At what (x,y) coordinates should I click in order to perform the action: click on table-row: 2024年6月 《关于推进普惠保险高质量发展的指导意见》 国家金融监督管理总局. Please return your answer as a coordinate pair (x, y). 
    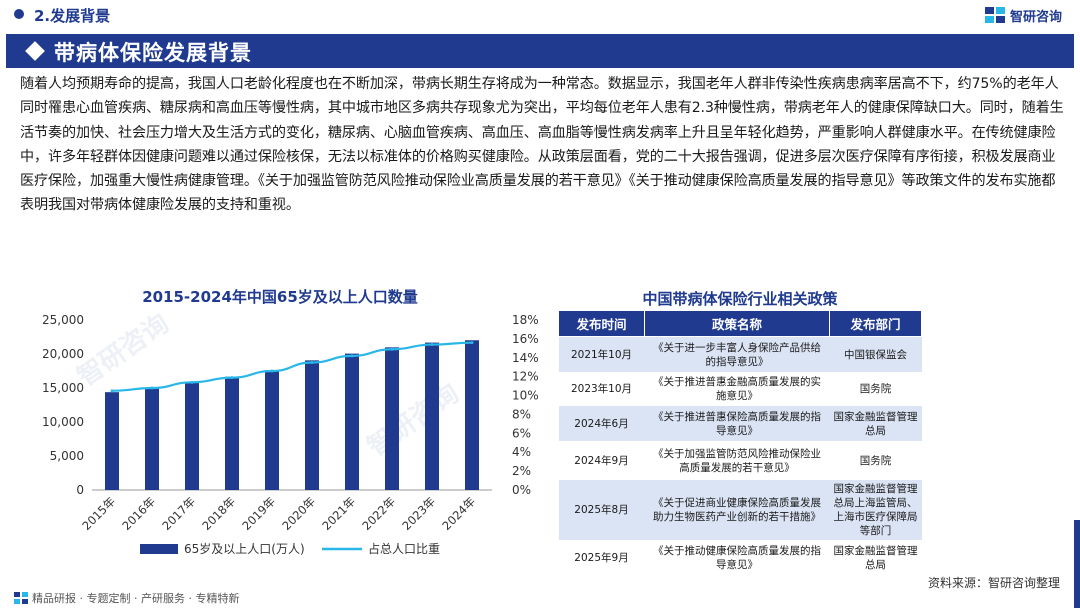
    Looking at the image, I should click on (740, 423).